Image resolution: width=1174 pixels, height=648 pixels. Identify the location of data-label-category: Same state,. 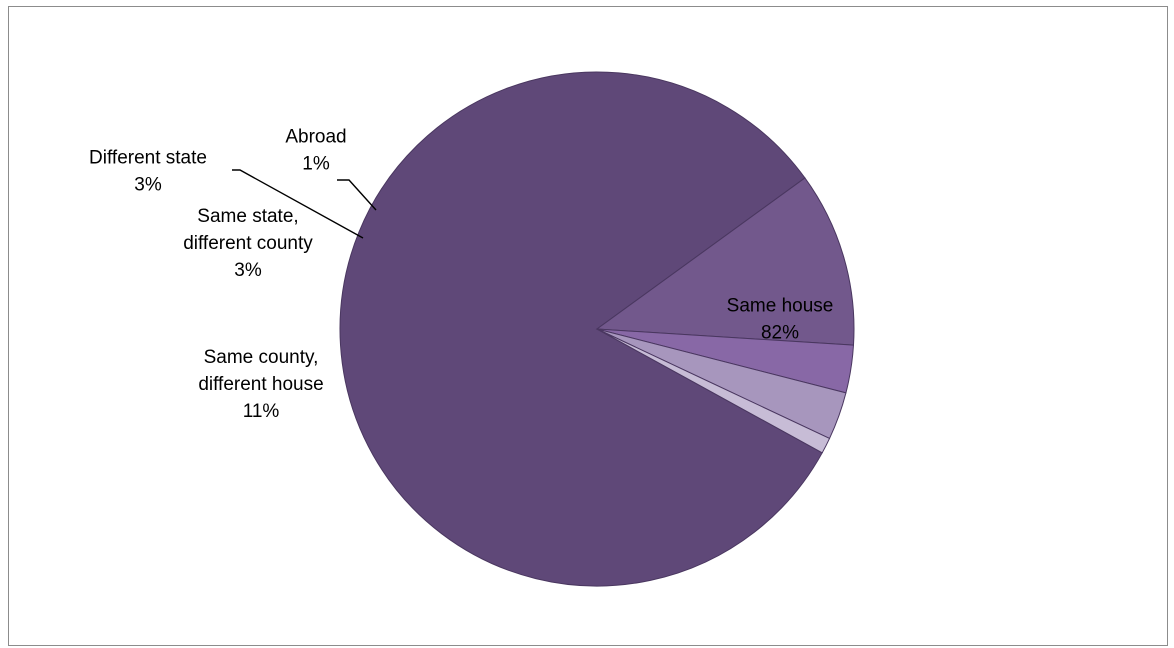
(247, 216).